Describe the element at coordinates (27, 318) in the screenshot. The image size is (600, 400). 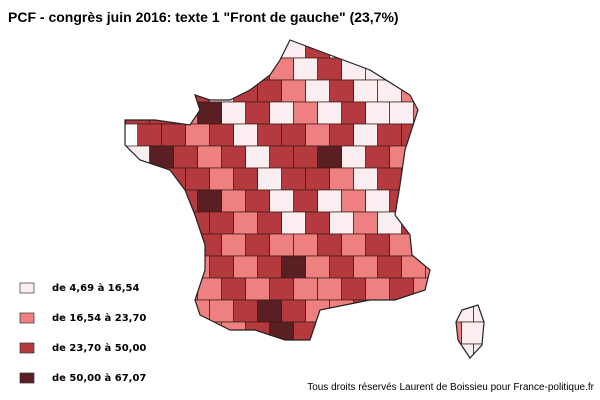
I see `legend-swatch` at that location.